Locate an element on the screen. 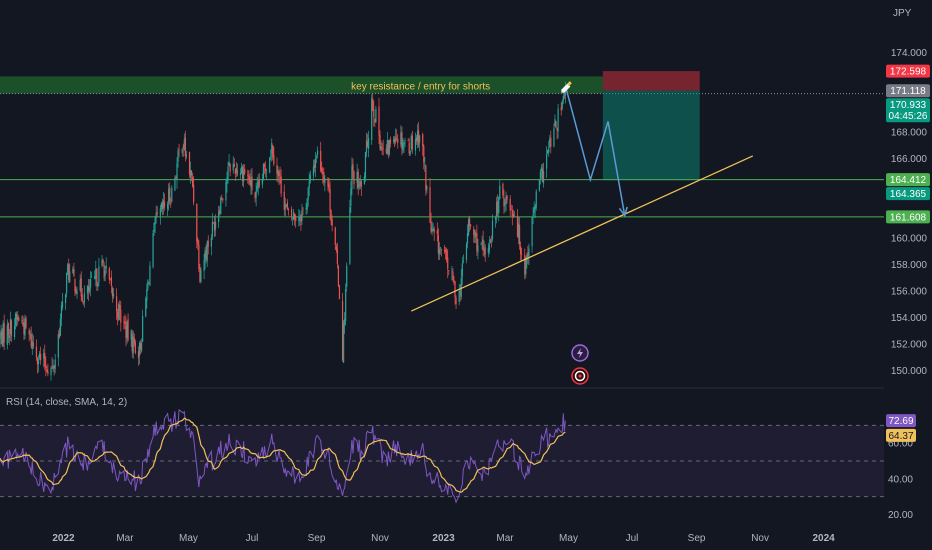  target-icon is located at coordinates (580, 376).